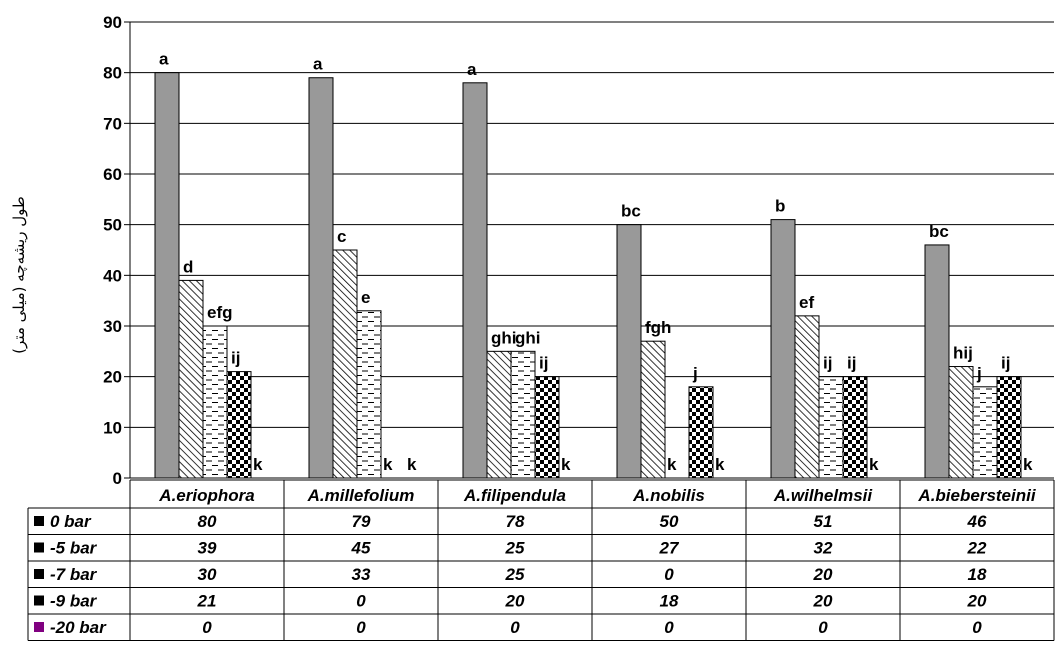  Describe the element at coordinates (112, 123) in the screenshot. I see `y-tick-label: 70` at that location.